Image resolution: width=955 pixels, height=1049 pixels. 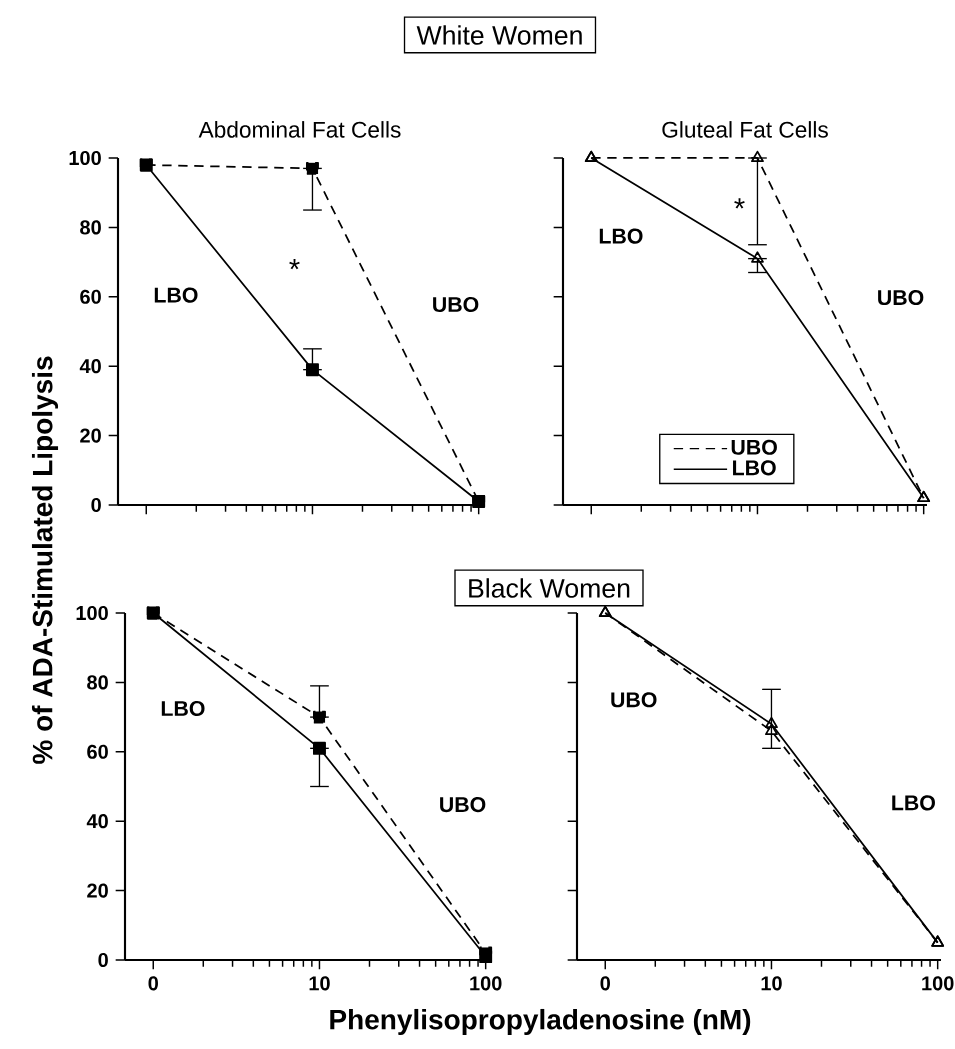 I want to click on text: Black Women, so click(x=549, y=588).